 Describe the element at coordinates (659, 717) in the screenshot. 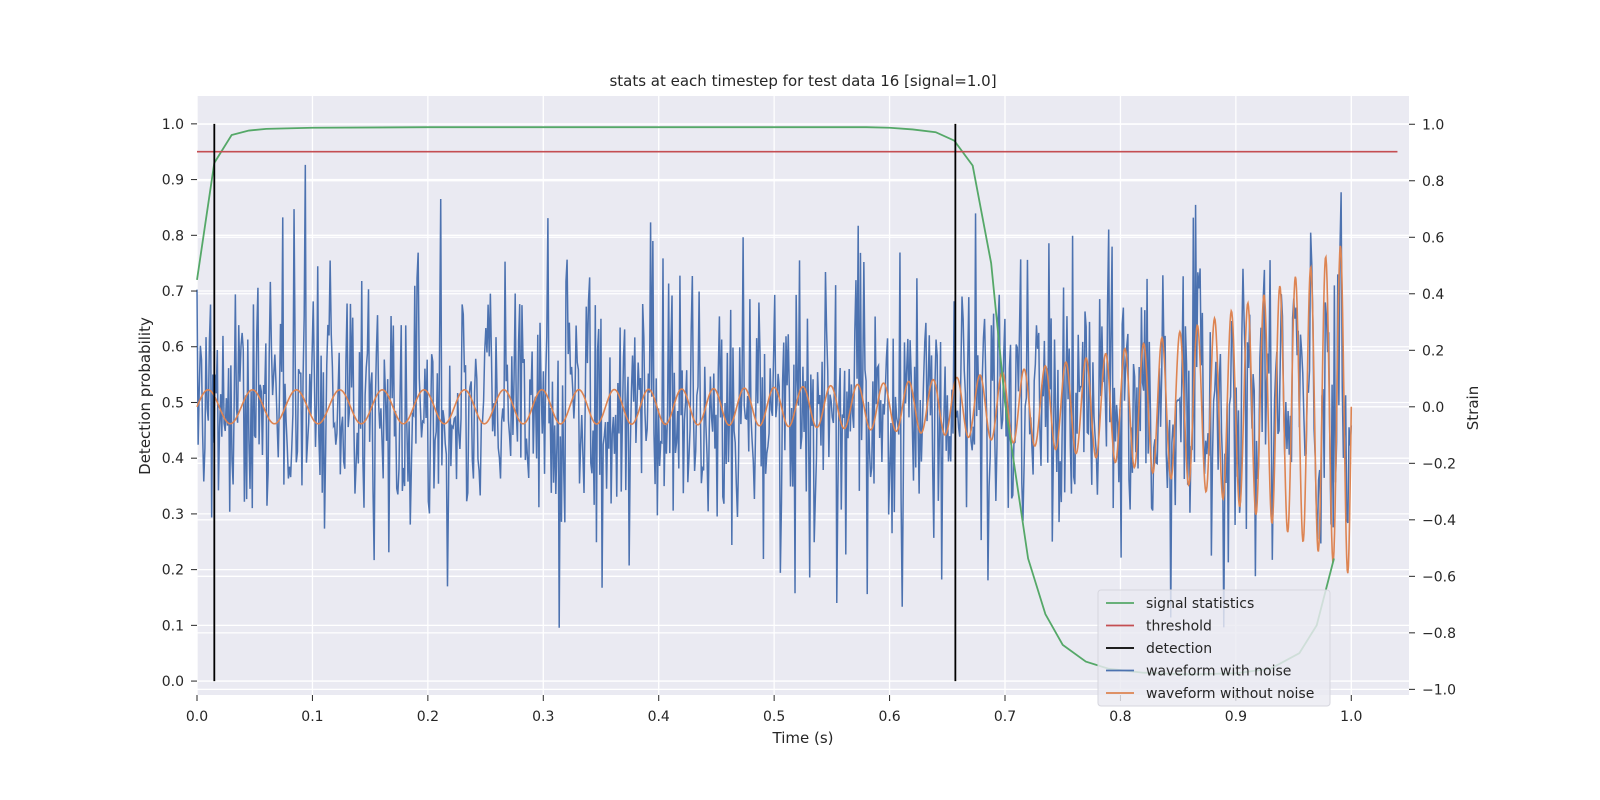

I see `x-tick-label: 0.4` at that location.